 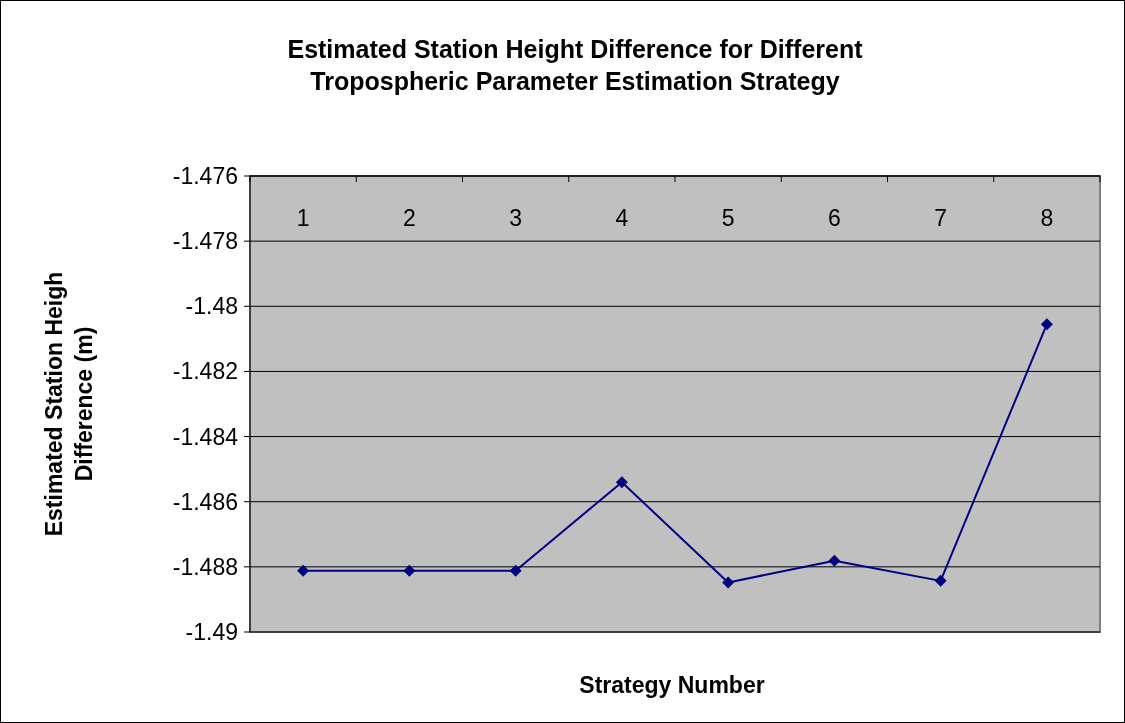 I want to click on x-tick-label: 6, so click(x=834, y=218).